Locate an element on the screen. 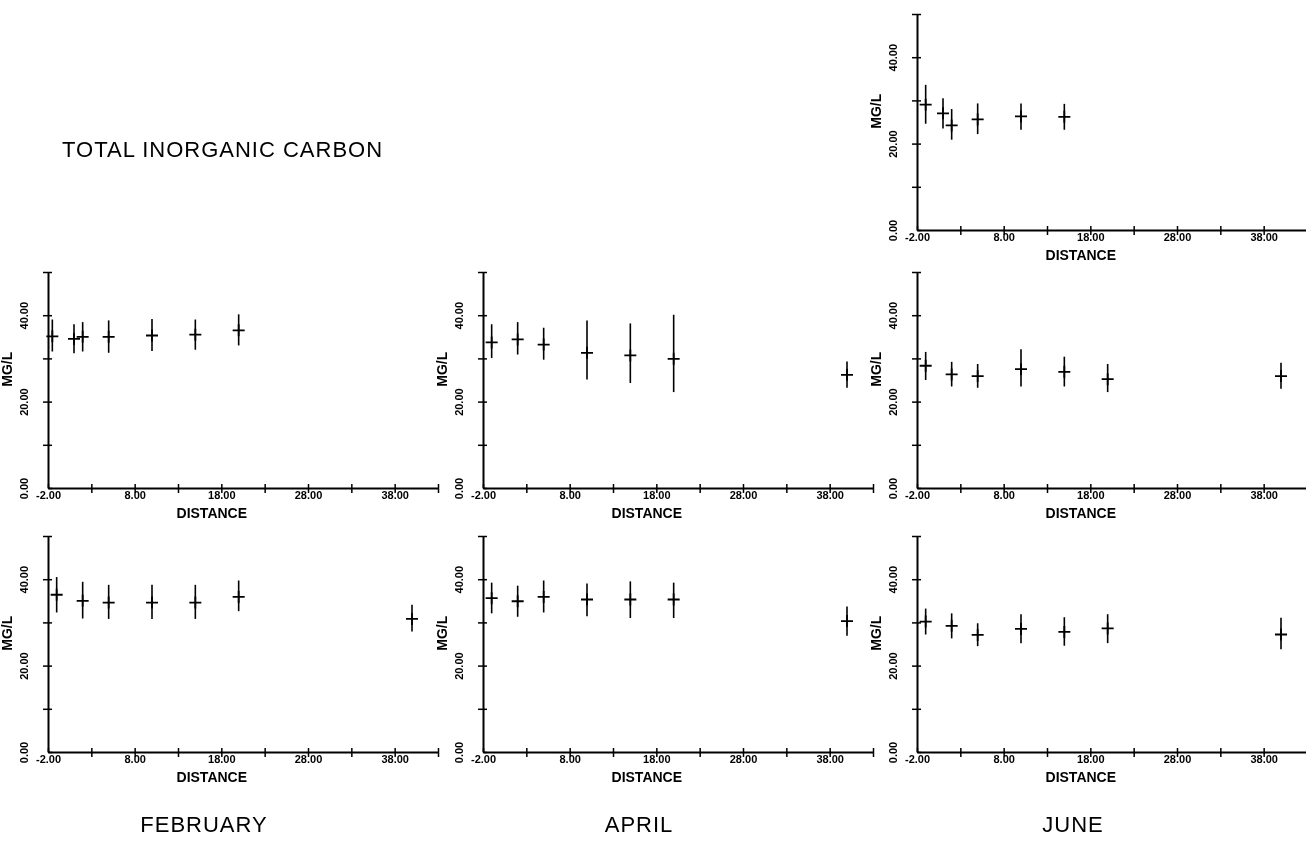  text: JUNE is located at coordinates (1073, 824).